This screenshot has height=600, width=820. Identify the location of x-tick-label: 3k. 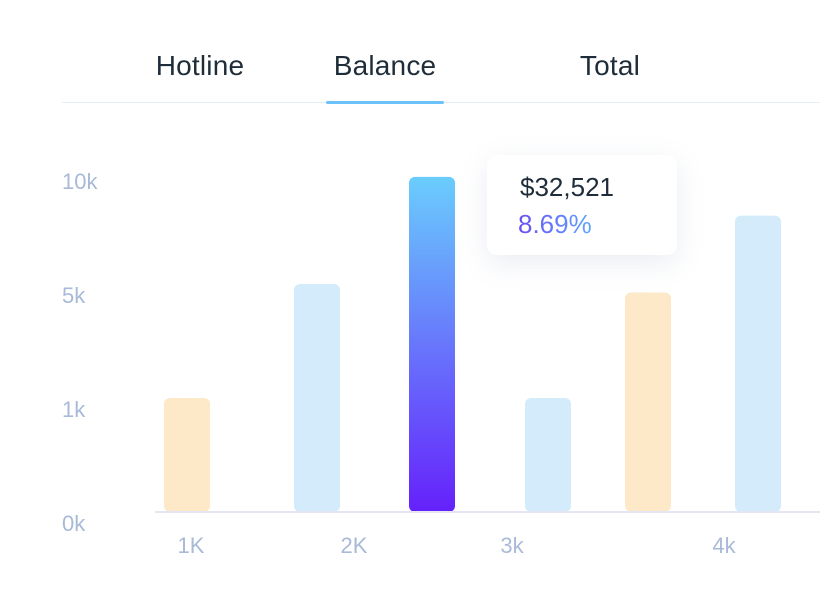
(512, 545).